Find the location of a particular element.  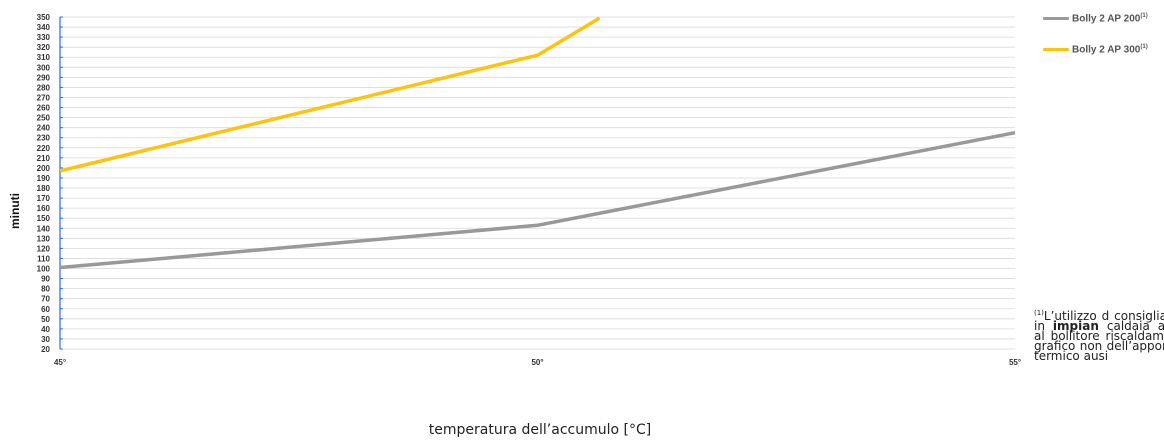

legend: Bolly 2 AP 200(1) Bolly 2 AP 300(1) is located at coordinates (1103, 41).